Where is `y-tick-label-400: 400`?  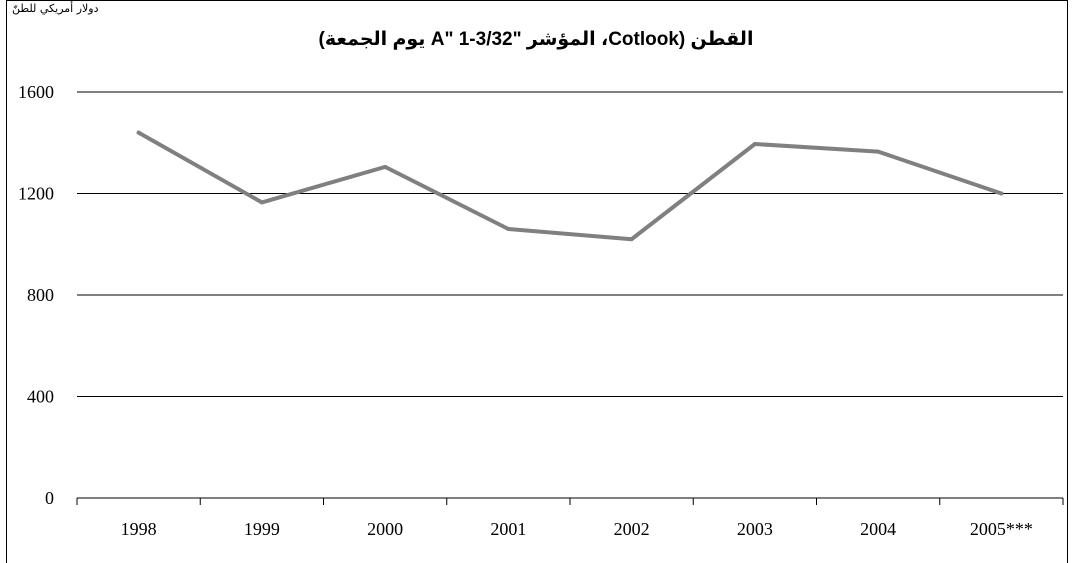
y-tick-label-400: 400 is located at coordinates (40, 397).